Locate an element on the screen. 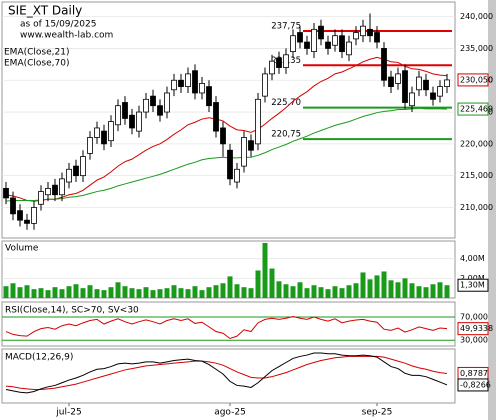 Image resolution: width=496 pixels, height=420 pixels. x-tick-label: jul-25 is located at coordinates (68, 413).